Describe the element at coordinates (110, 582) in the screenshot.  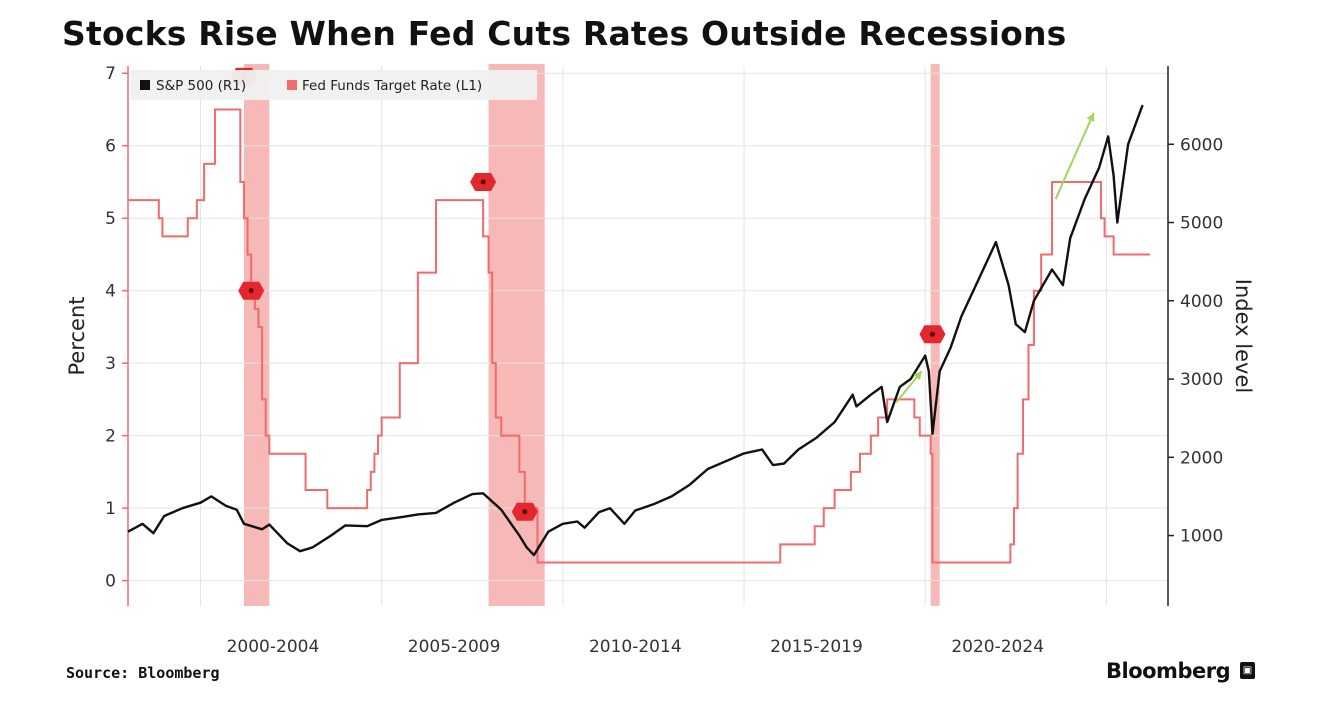
I see `left-tick-label: 0` at that location.